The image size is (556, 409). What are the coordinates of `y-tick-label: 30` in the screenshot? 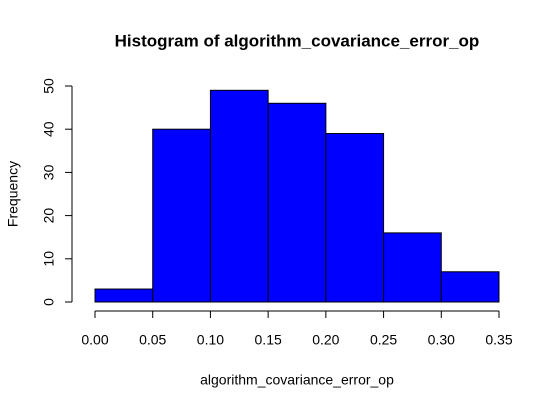 It's located at (49, 172).